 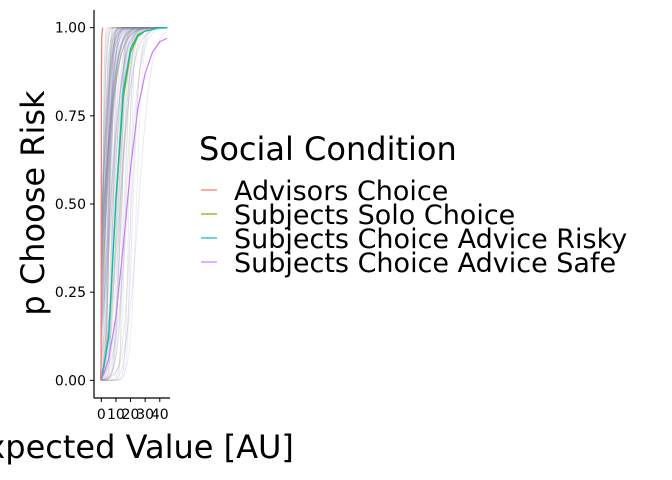 I want to click on legend-entry-label: Subjects Choice Advice Safe, so click(x=425, y=263).